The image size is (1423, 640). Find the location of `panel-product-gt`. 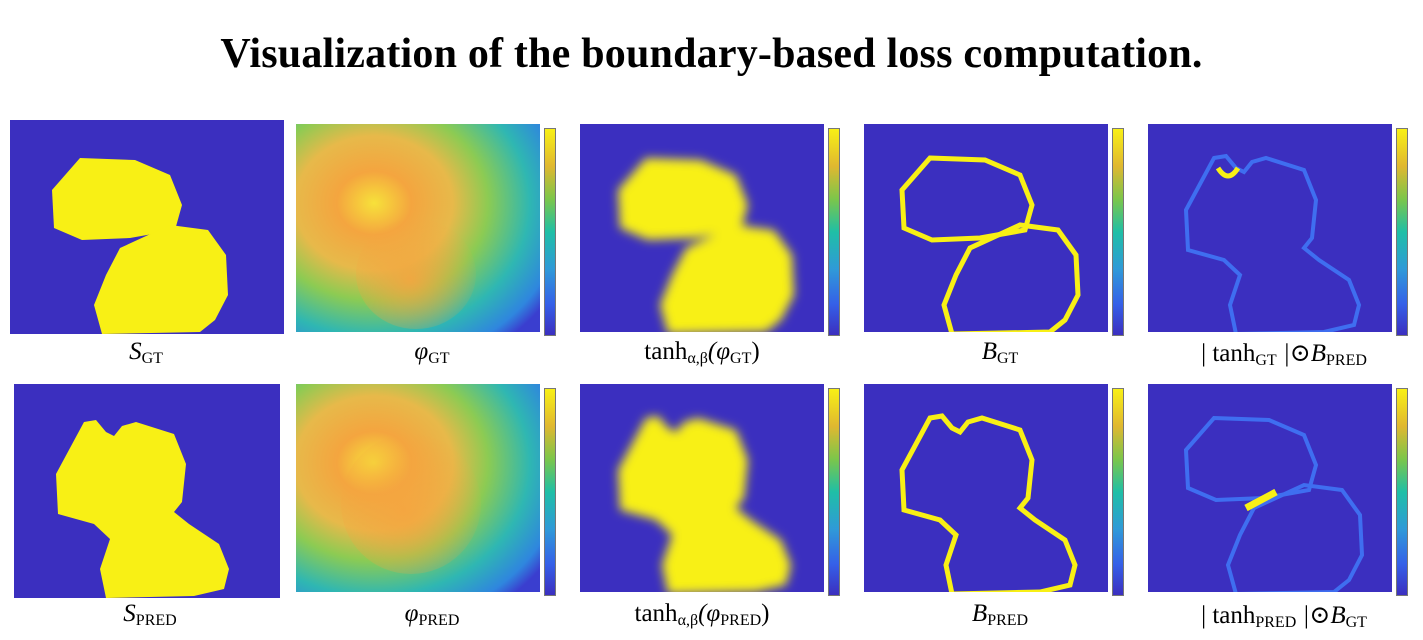

panel-product-gt is located at coordinates (1284, 231).